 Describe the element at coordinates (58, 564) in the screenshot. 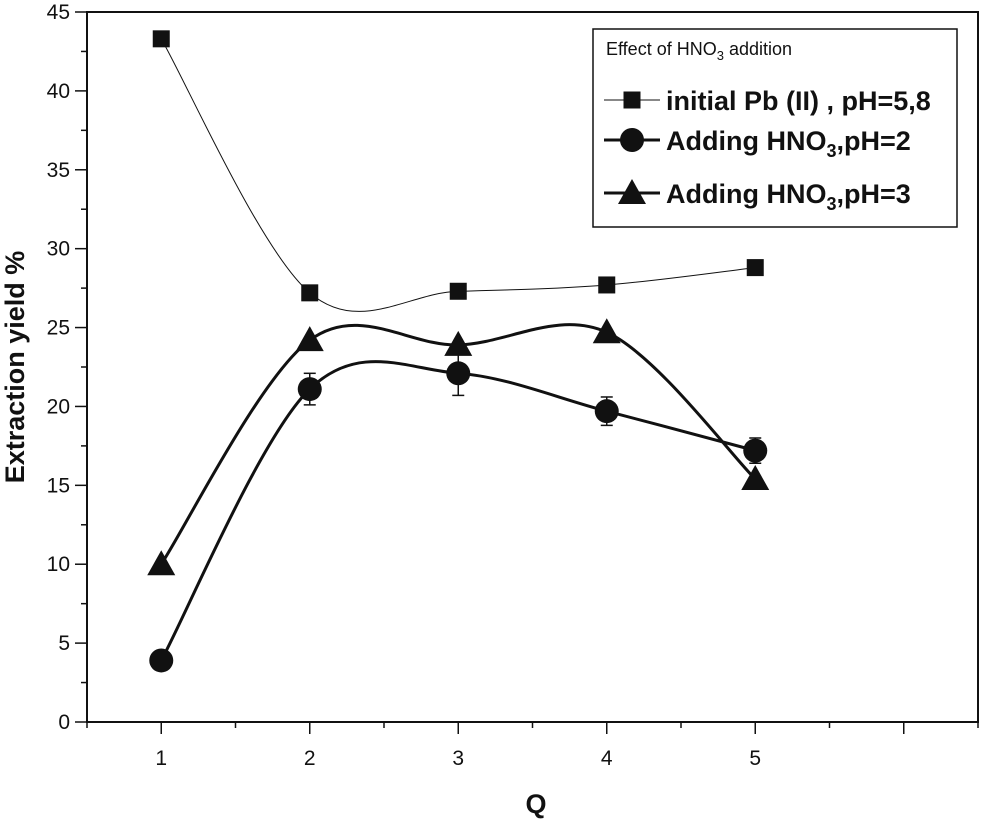

I see `y-tick-label: 10` at that location.